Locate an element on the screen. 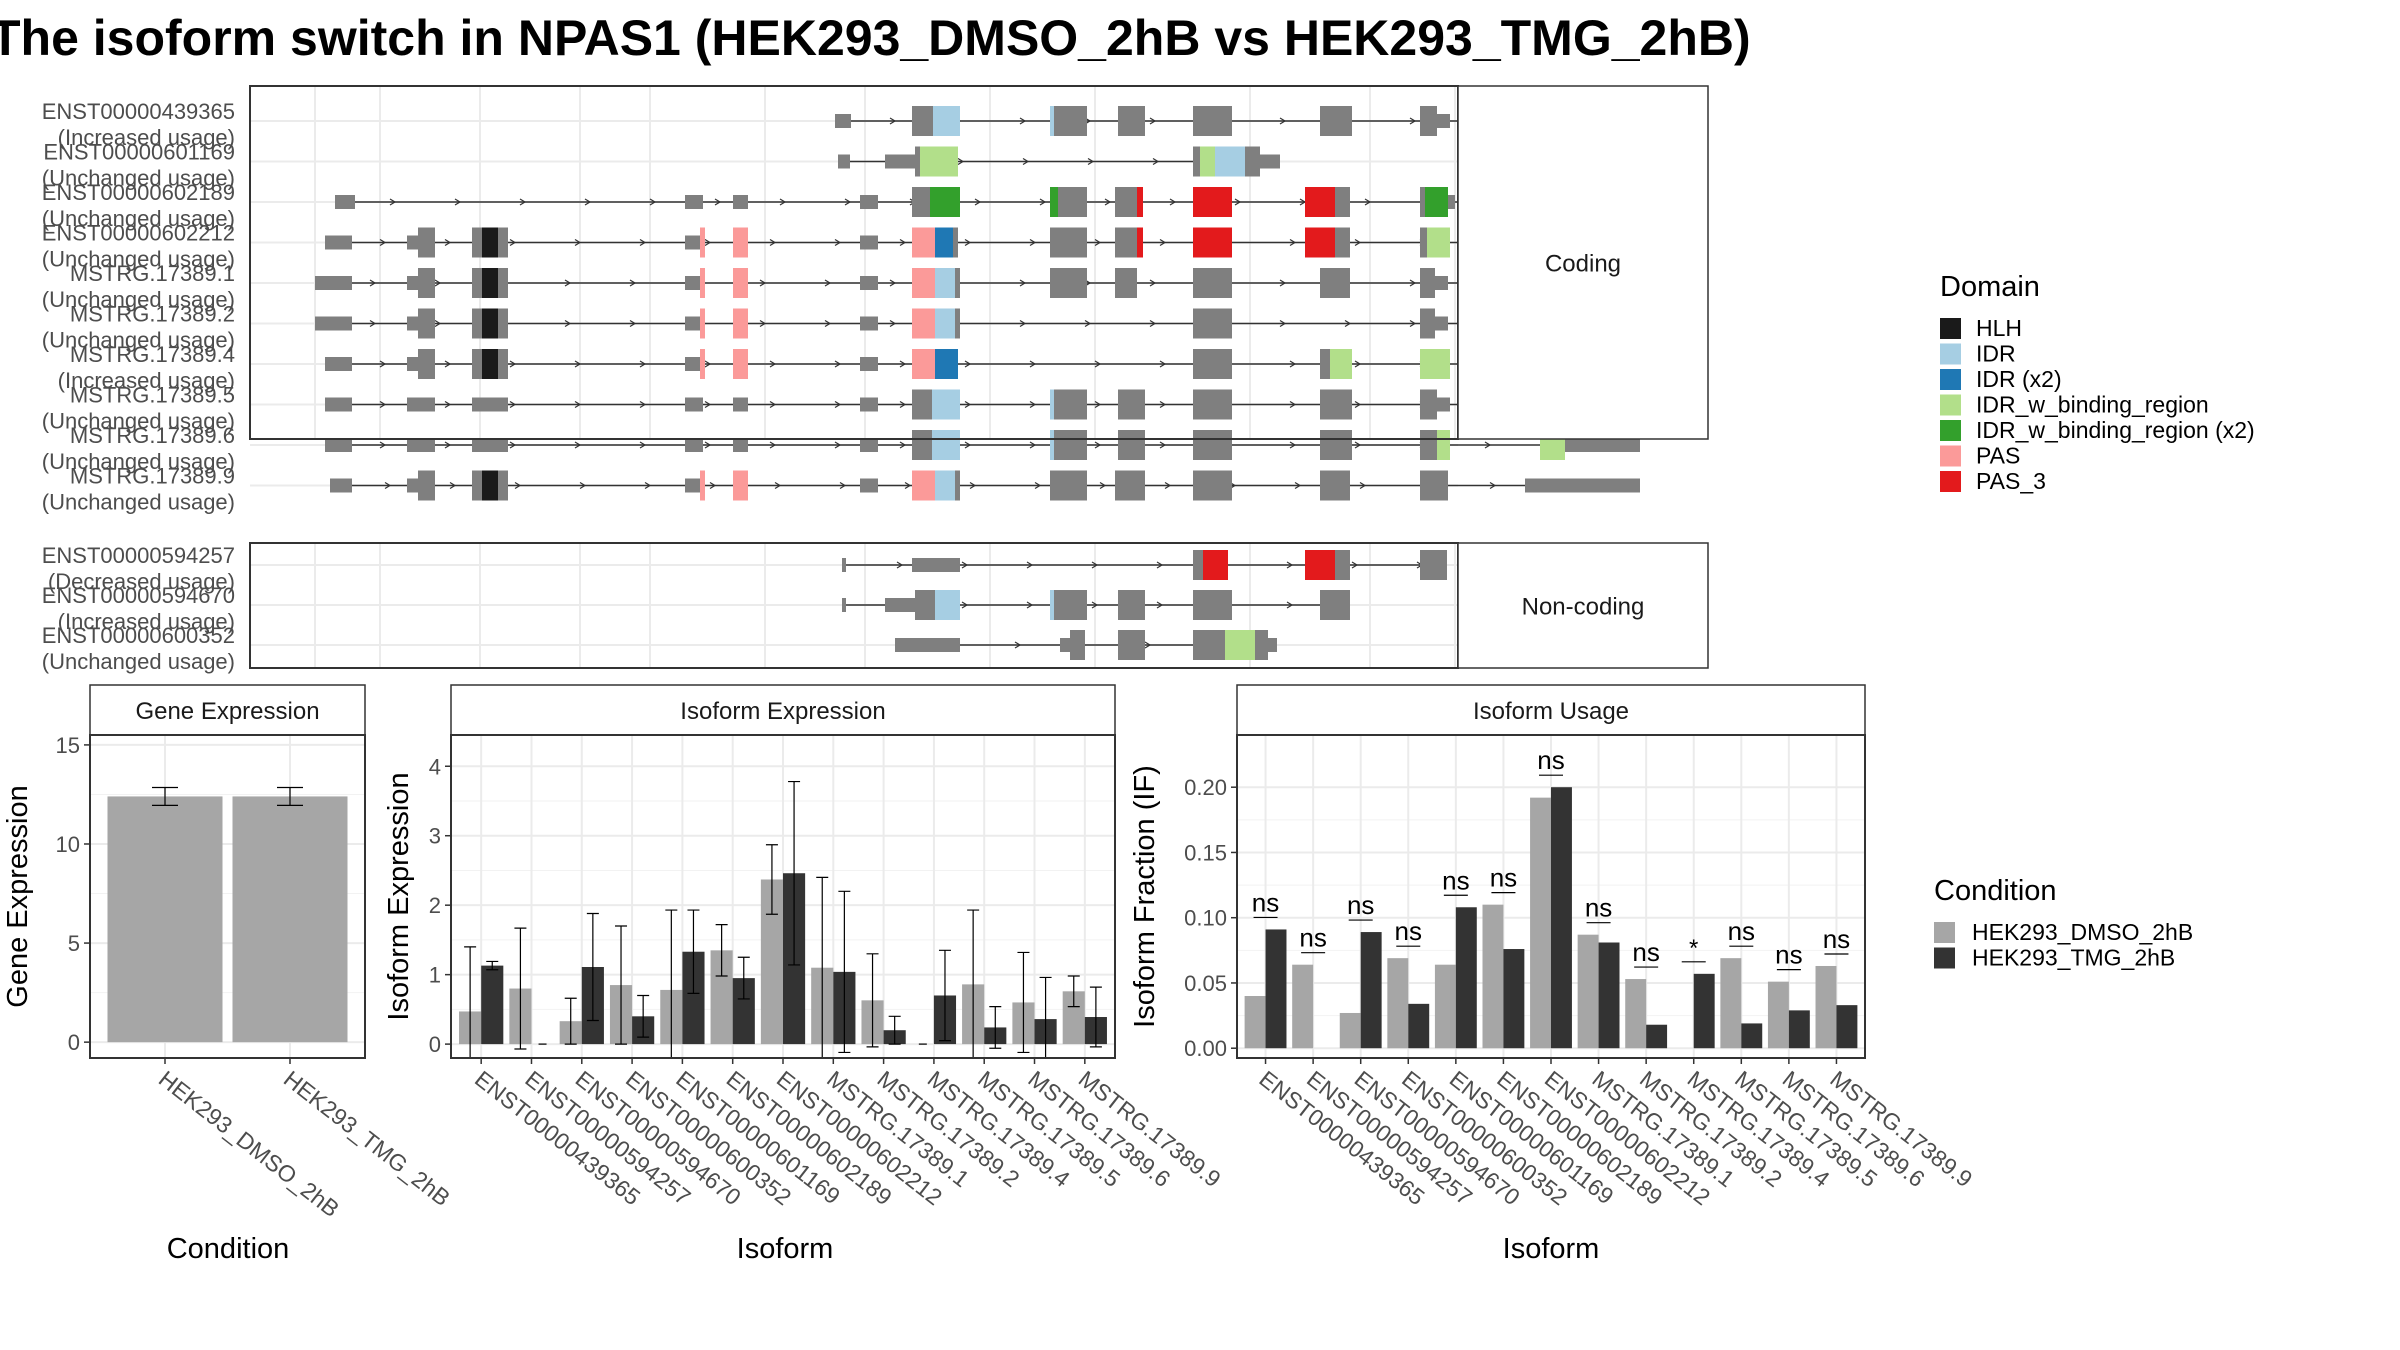  y-tick-label: 2 is located at coordinates (435, 905).